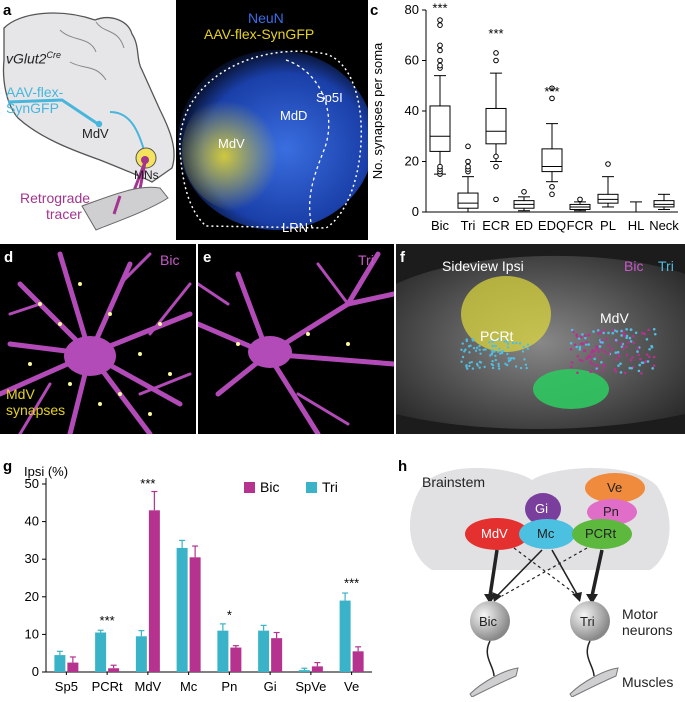 The height and width of the screenshot is (702, 685). Describe the element at coordinates (552, 225) in the screenshot. I see `x-tick-label: EDQ` at that location.